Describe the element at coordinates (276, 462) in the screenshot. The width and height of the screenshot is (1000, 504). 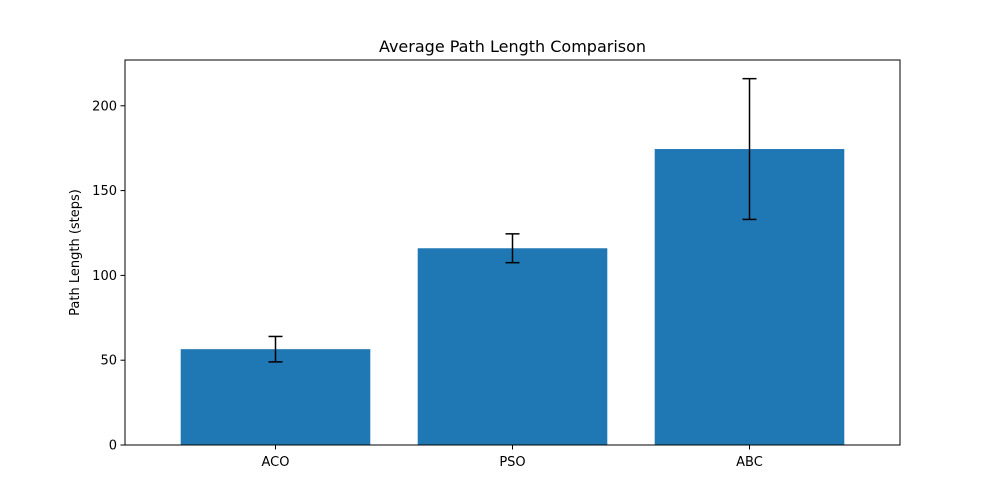
I see `x-tick-label-aco: ACO` at that location.